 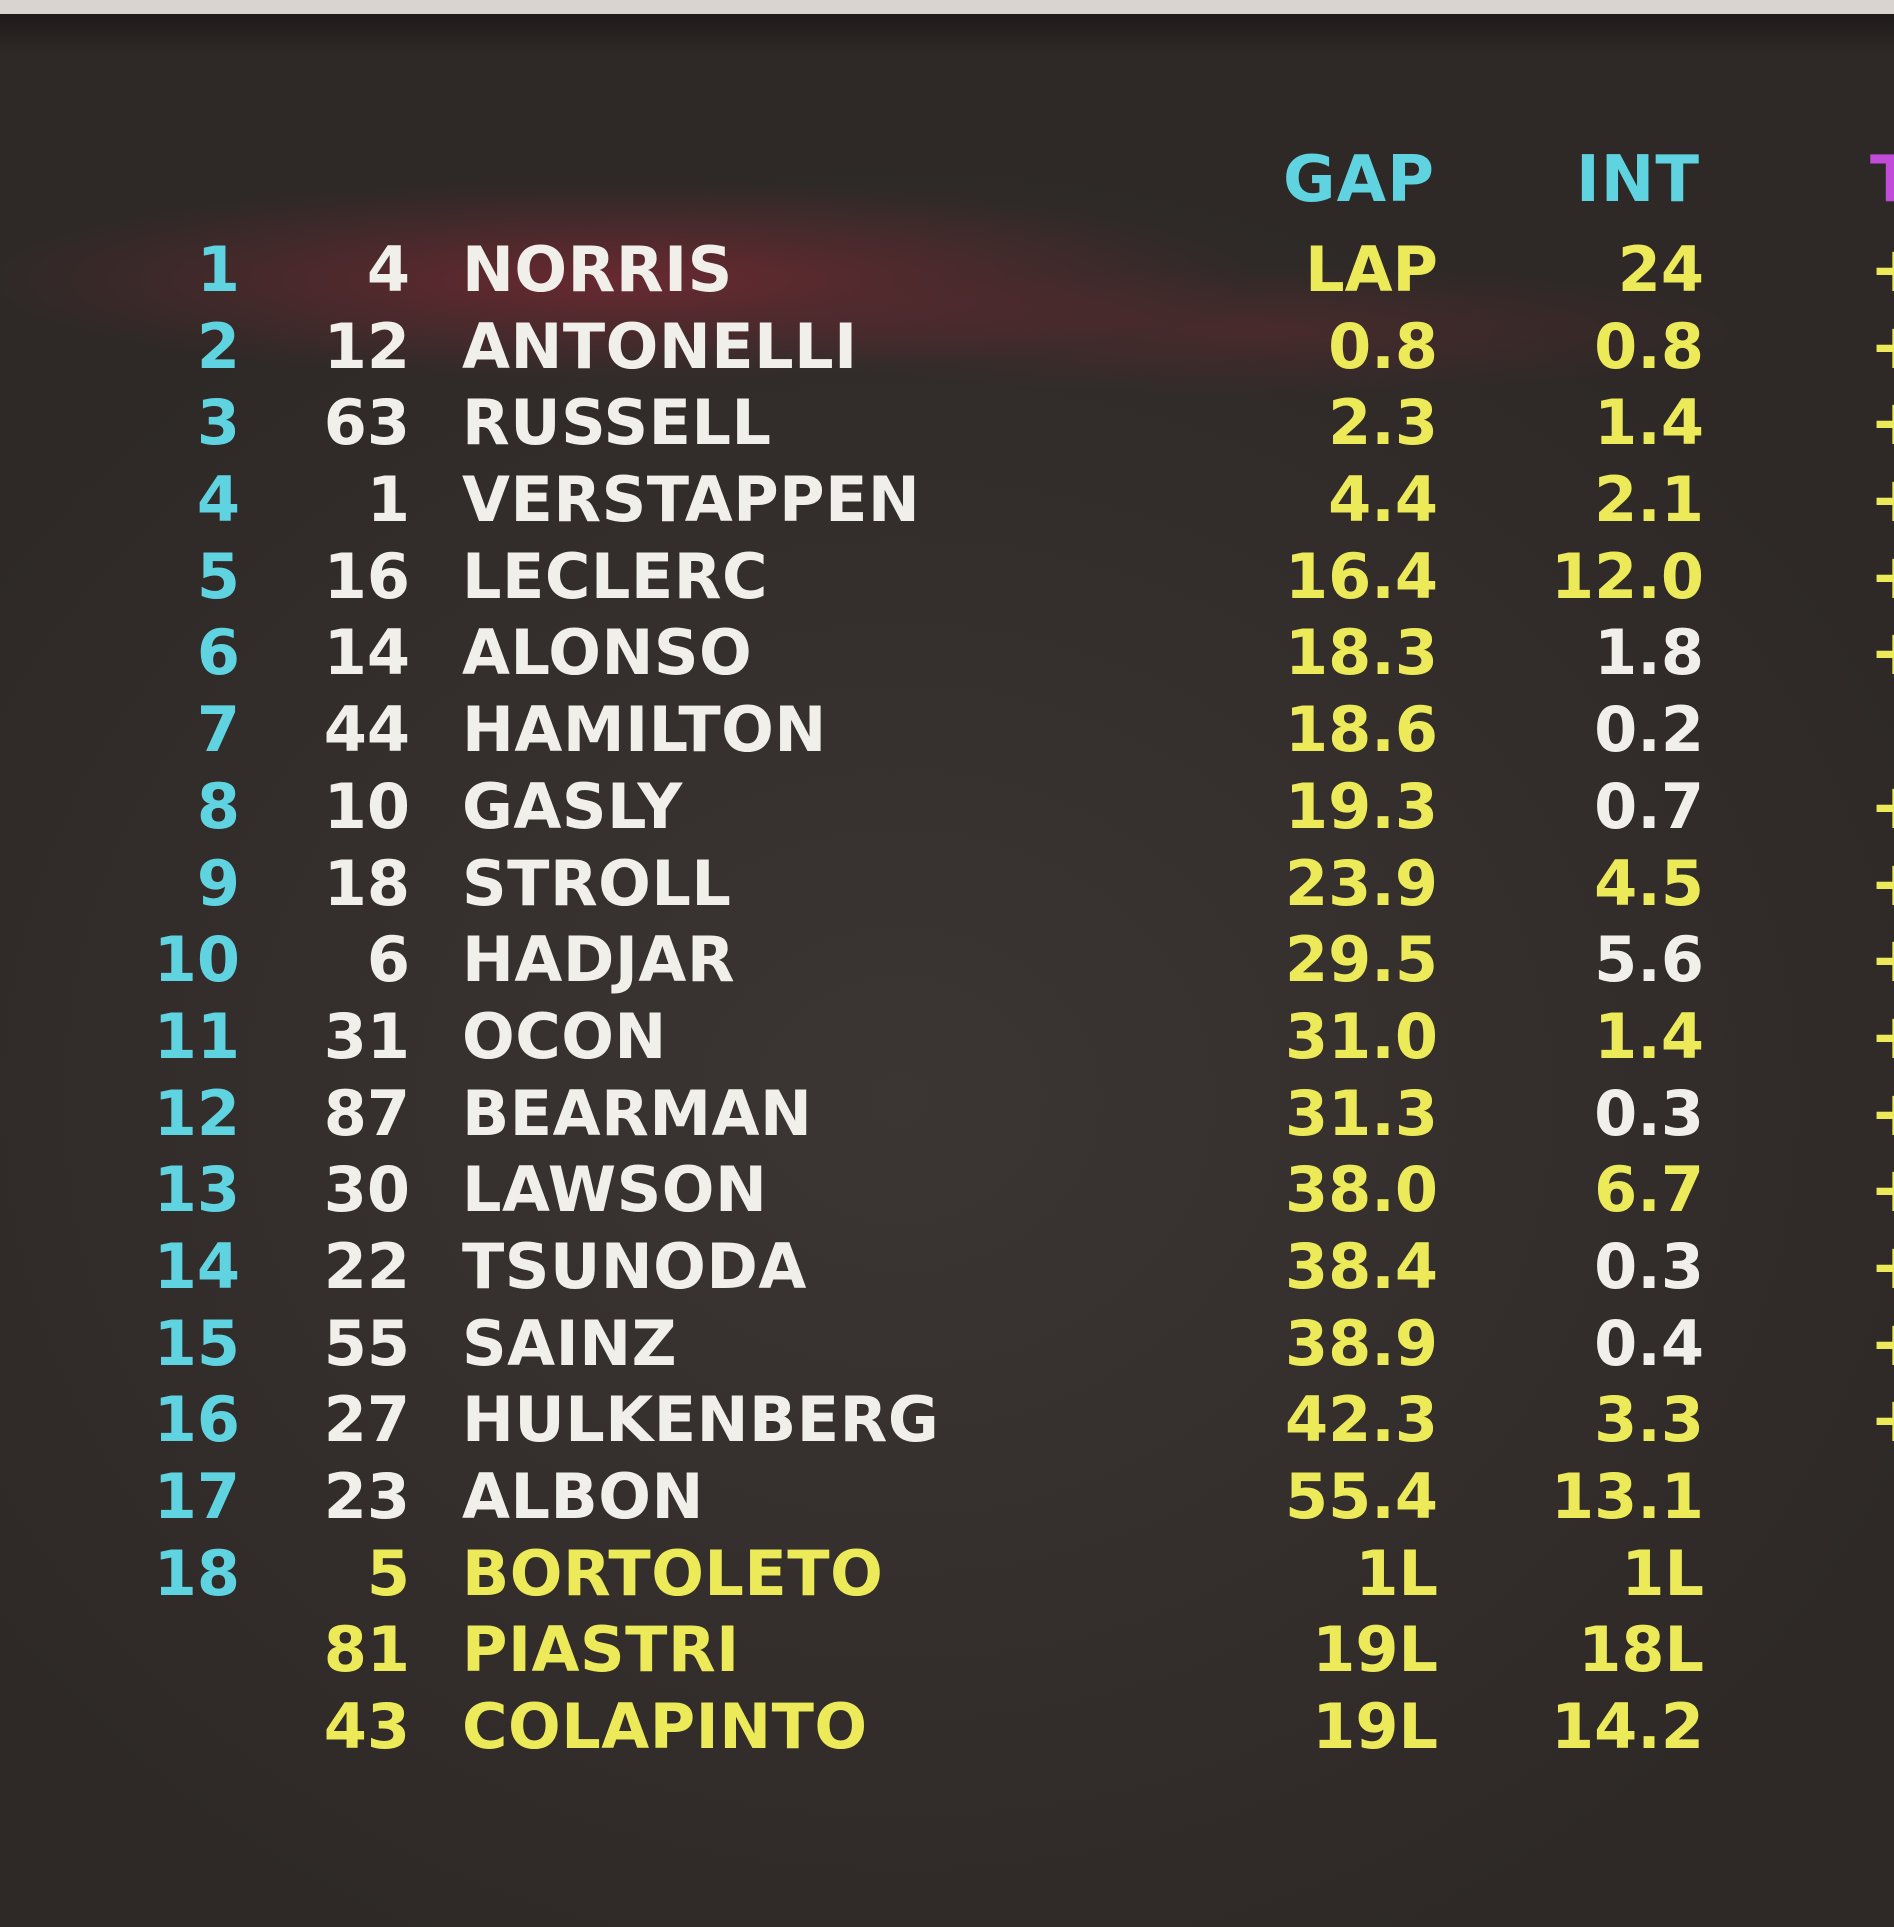 I want to click on position: 6, so click(x=218, y=653).